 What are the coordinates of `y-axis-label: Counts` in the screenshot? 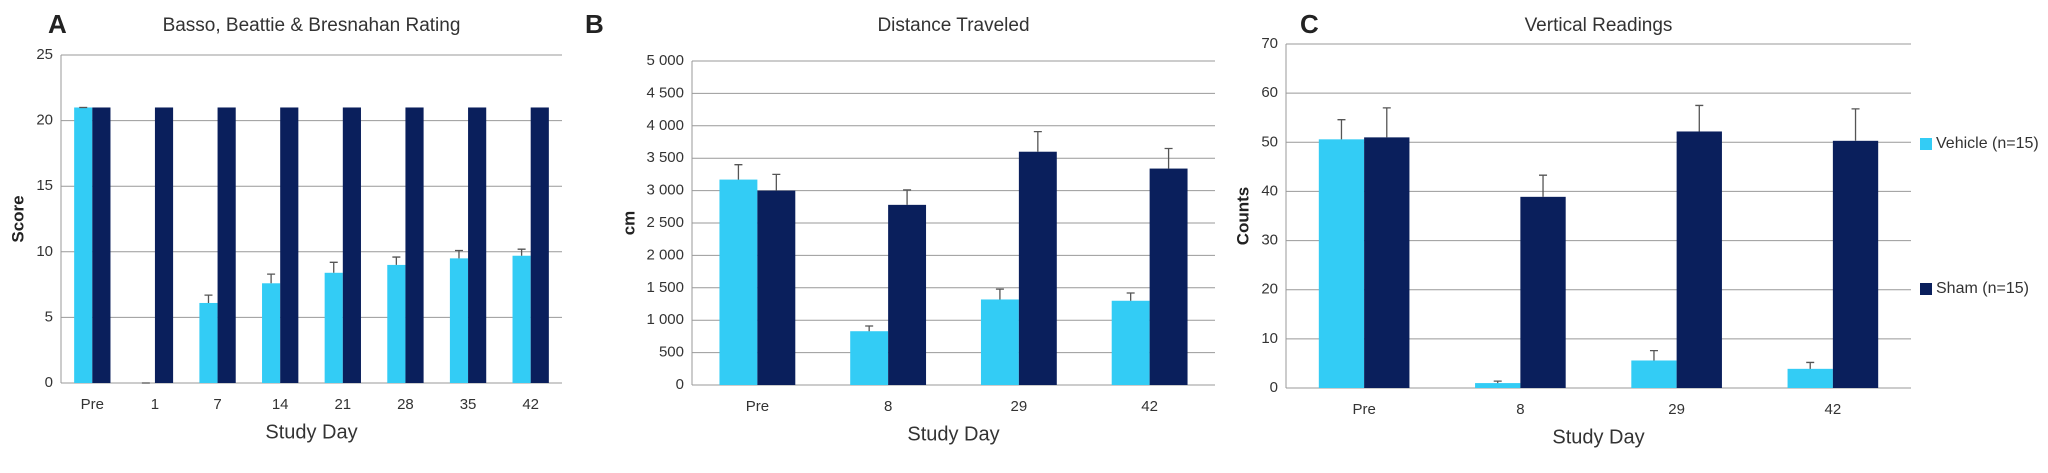 It's located at (1242, 216).